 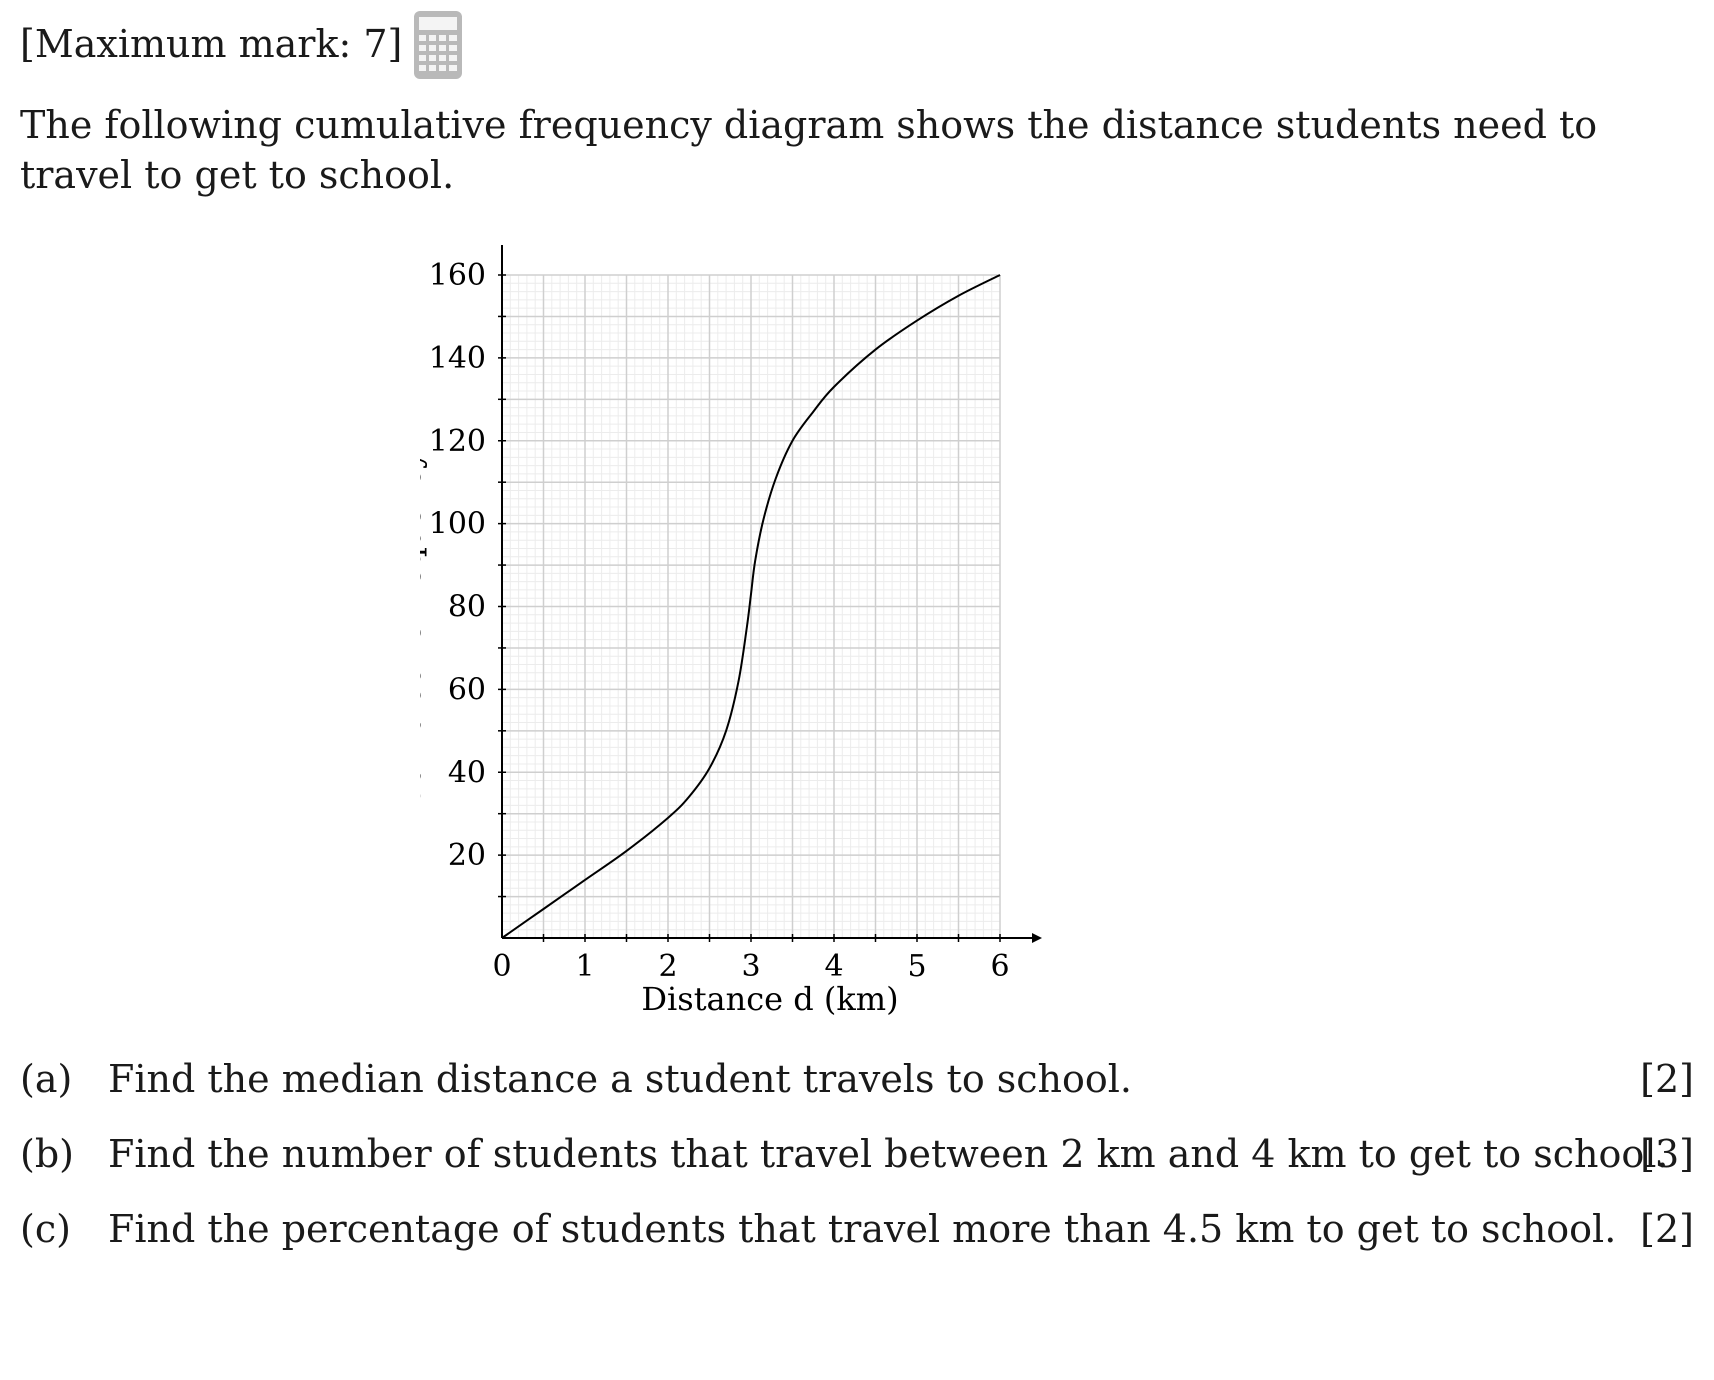 What do you see at coordinates (424, 630) in the screenshot?
I see `y-axis-label: Cumulative frequency` at bounding box center [424, 630].